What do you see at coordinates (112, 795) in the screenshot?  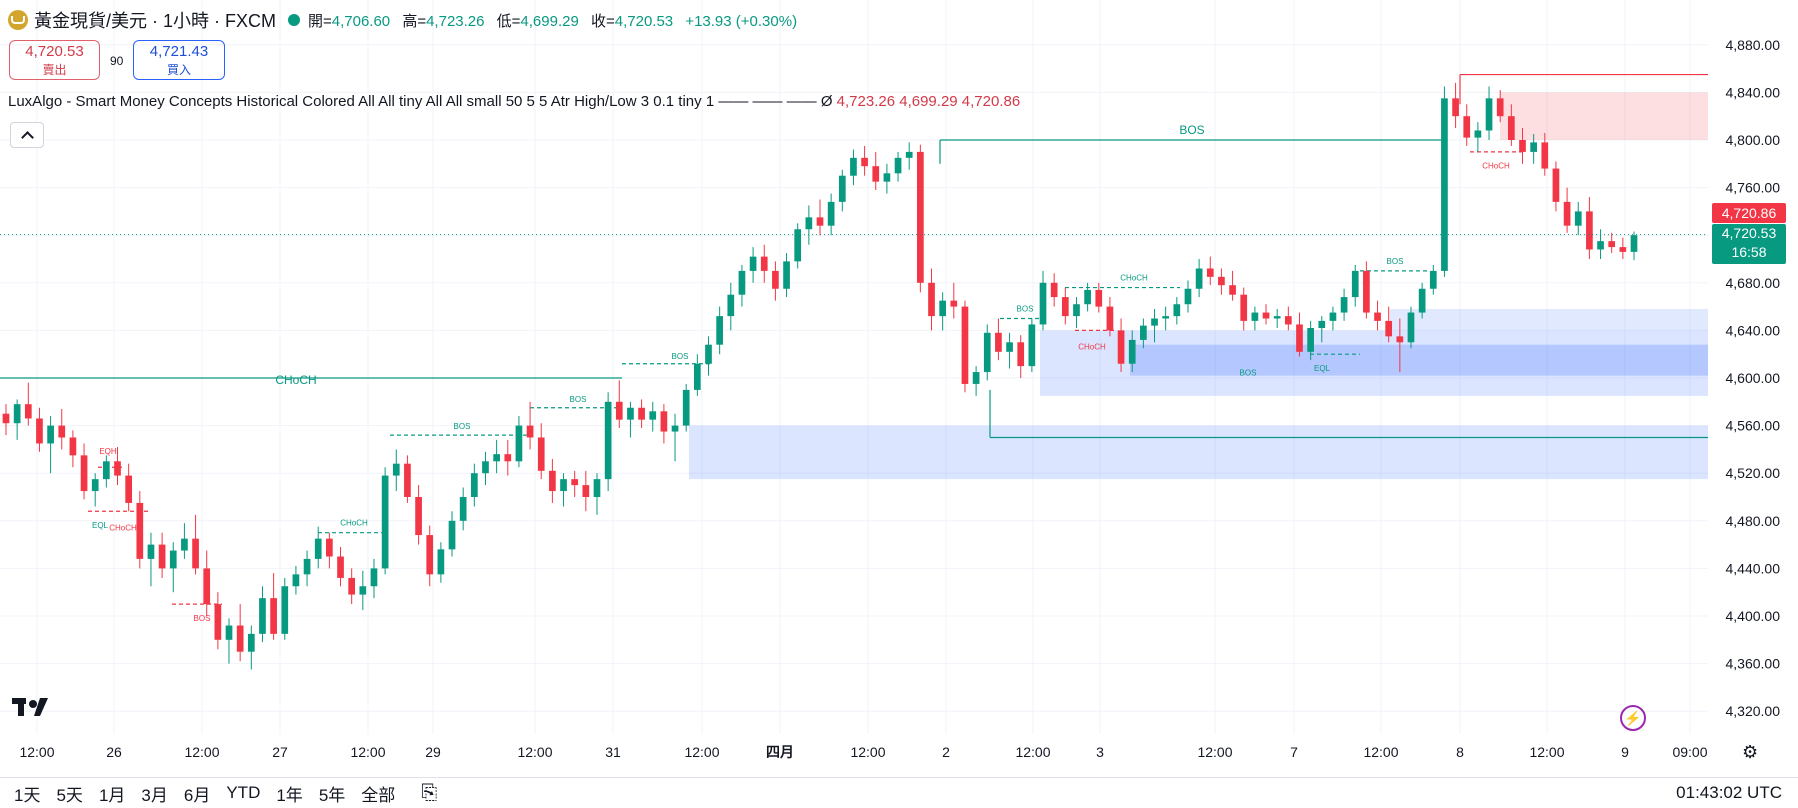 I see `timeframe-1m: 1月` at bounding box center [112, 795].